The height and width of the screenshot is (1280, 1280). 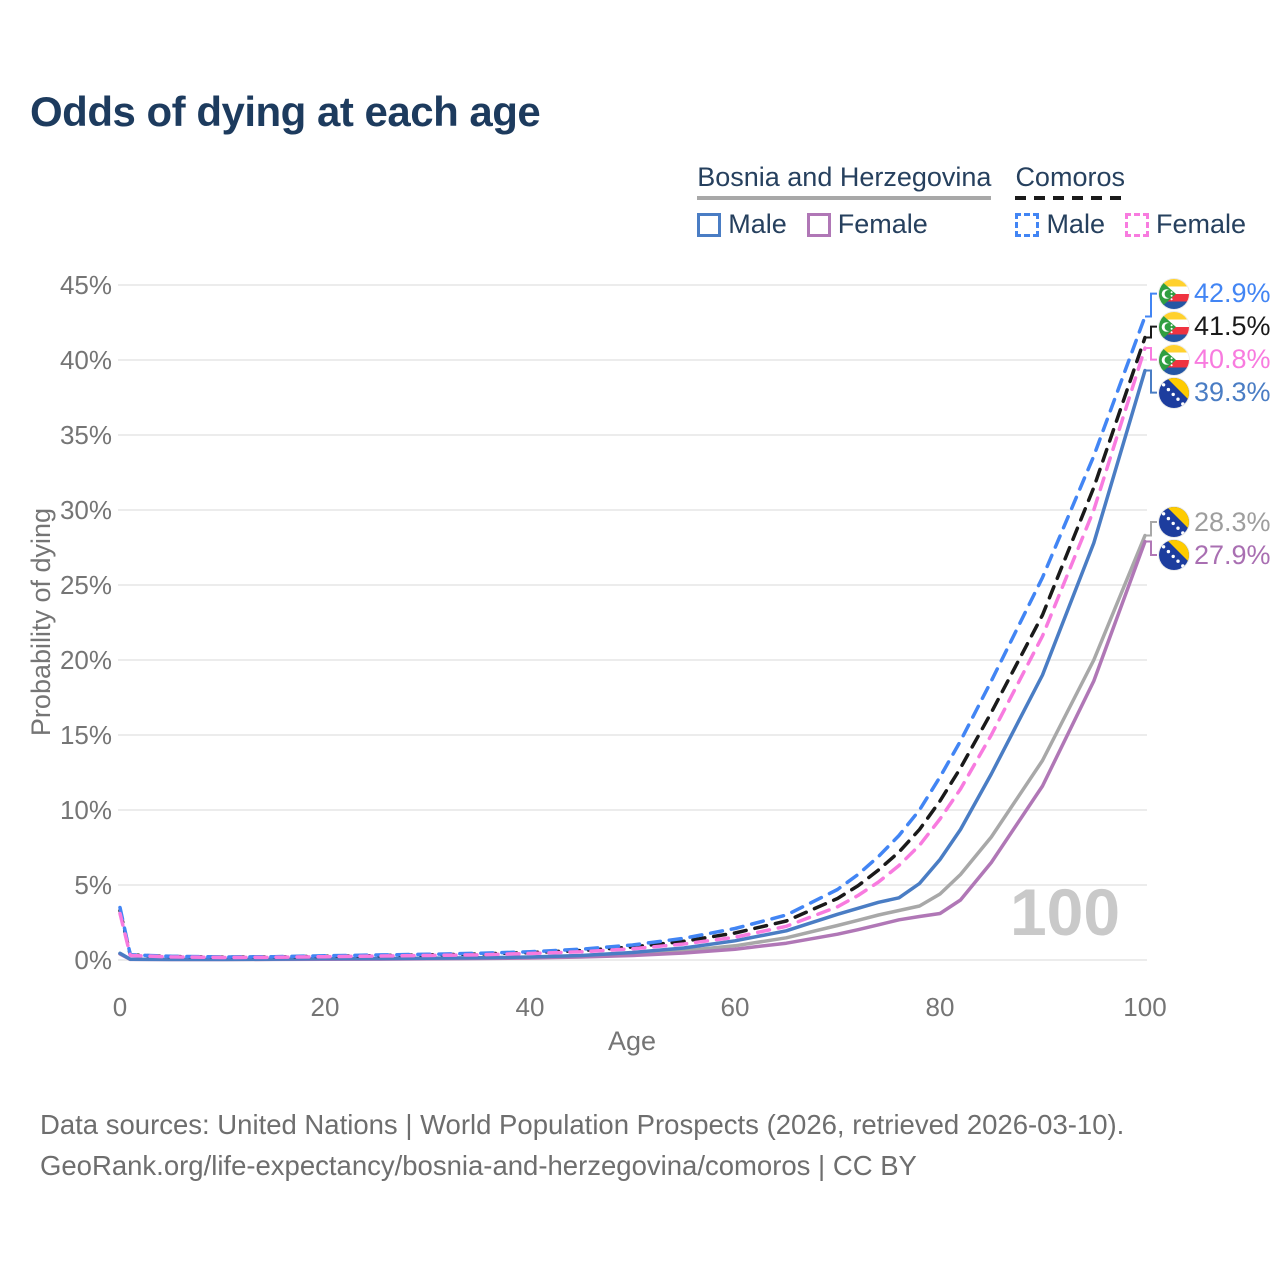 What do you see at coordinates (285, 111) in the screenshot?
I see `page-title: Odds of dying at each age` at bounding box center [285, 111].